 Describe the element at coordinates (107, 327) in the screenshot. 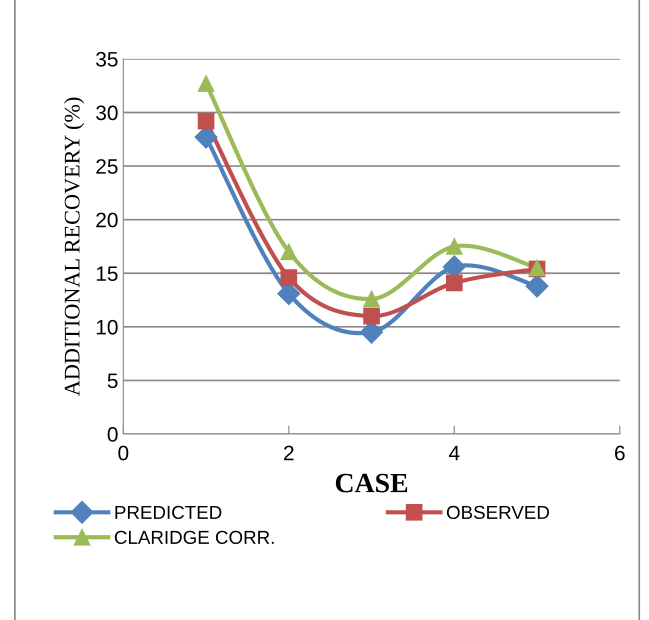

I see `y-tick-label: 10` at that location.